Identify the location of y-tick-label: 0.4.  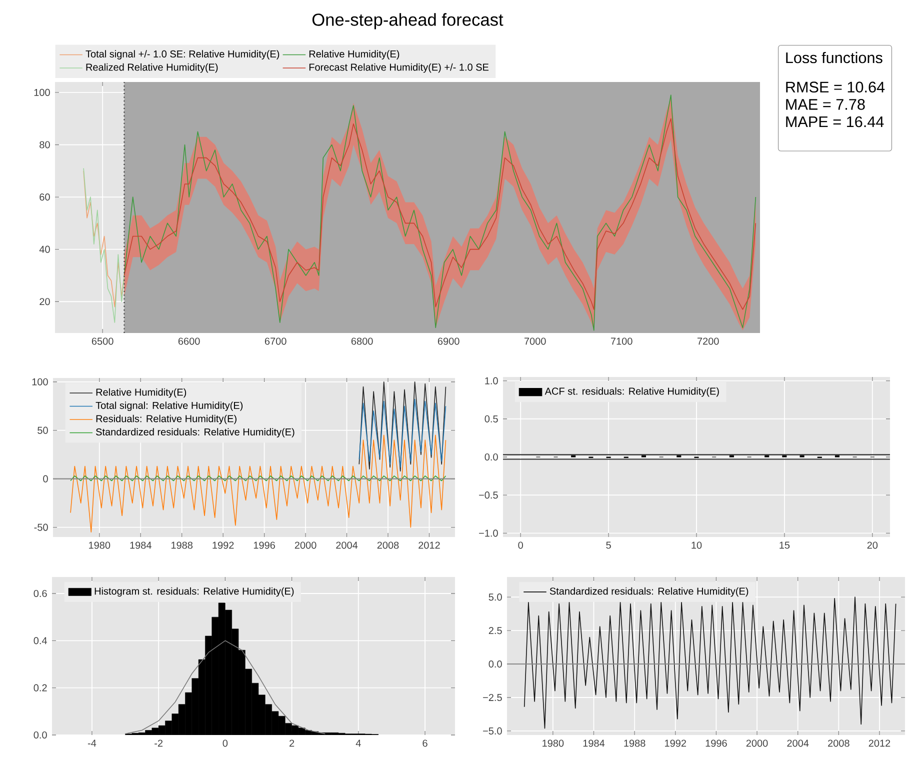
(41, 640).